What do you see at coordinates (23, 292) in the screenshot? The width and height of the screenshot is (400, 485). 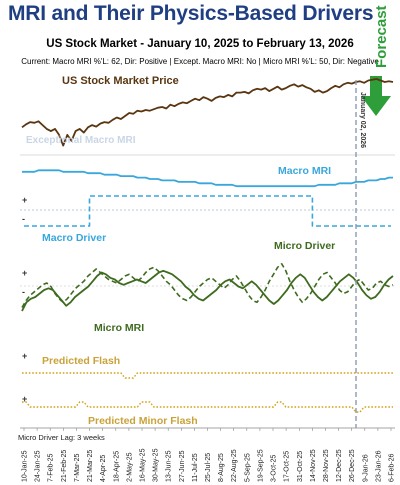 I see `micro-minus-marker: -` at bounding box center [23, 292].